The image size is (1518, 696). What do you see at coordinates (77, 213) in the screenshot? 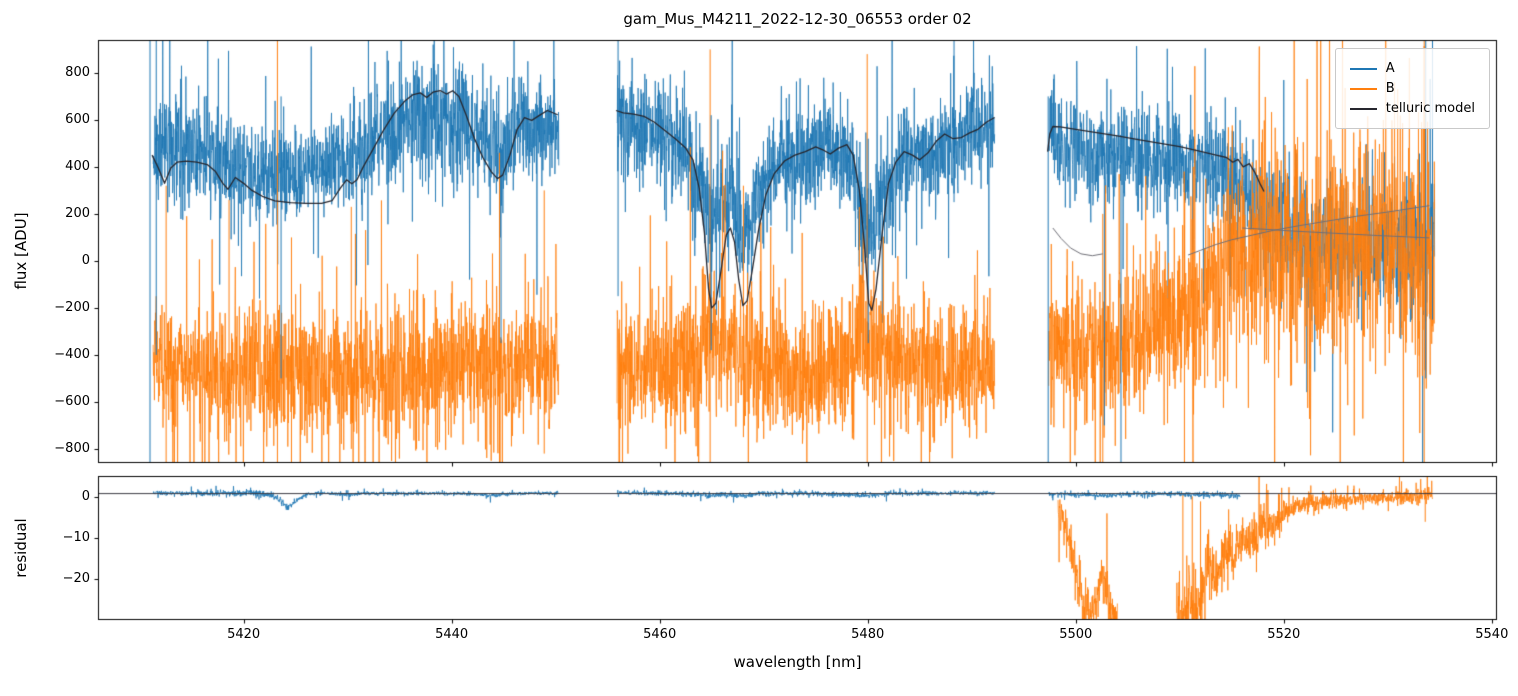
I see `y-tick-label: 200` at bounding box center [77, 213].